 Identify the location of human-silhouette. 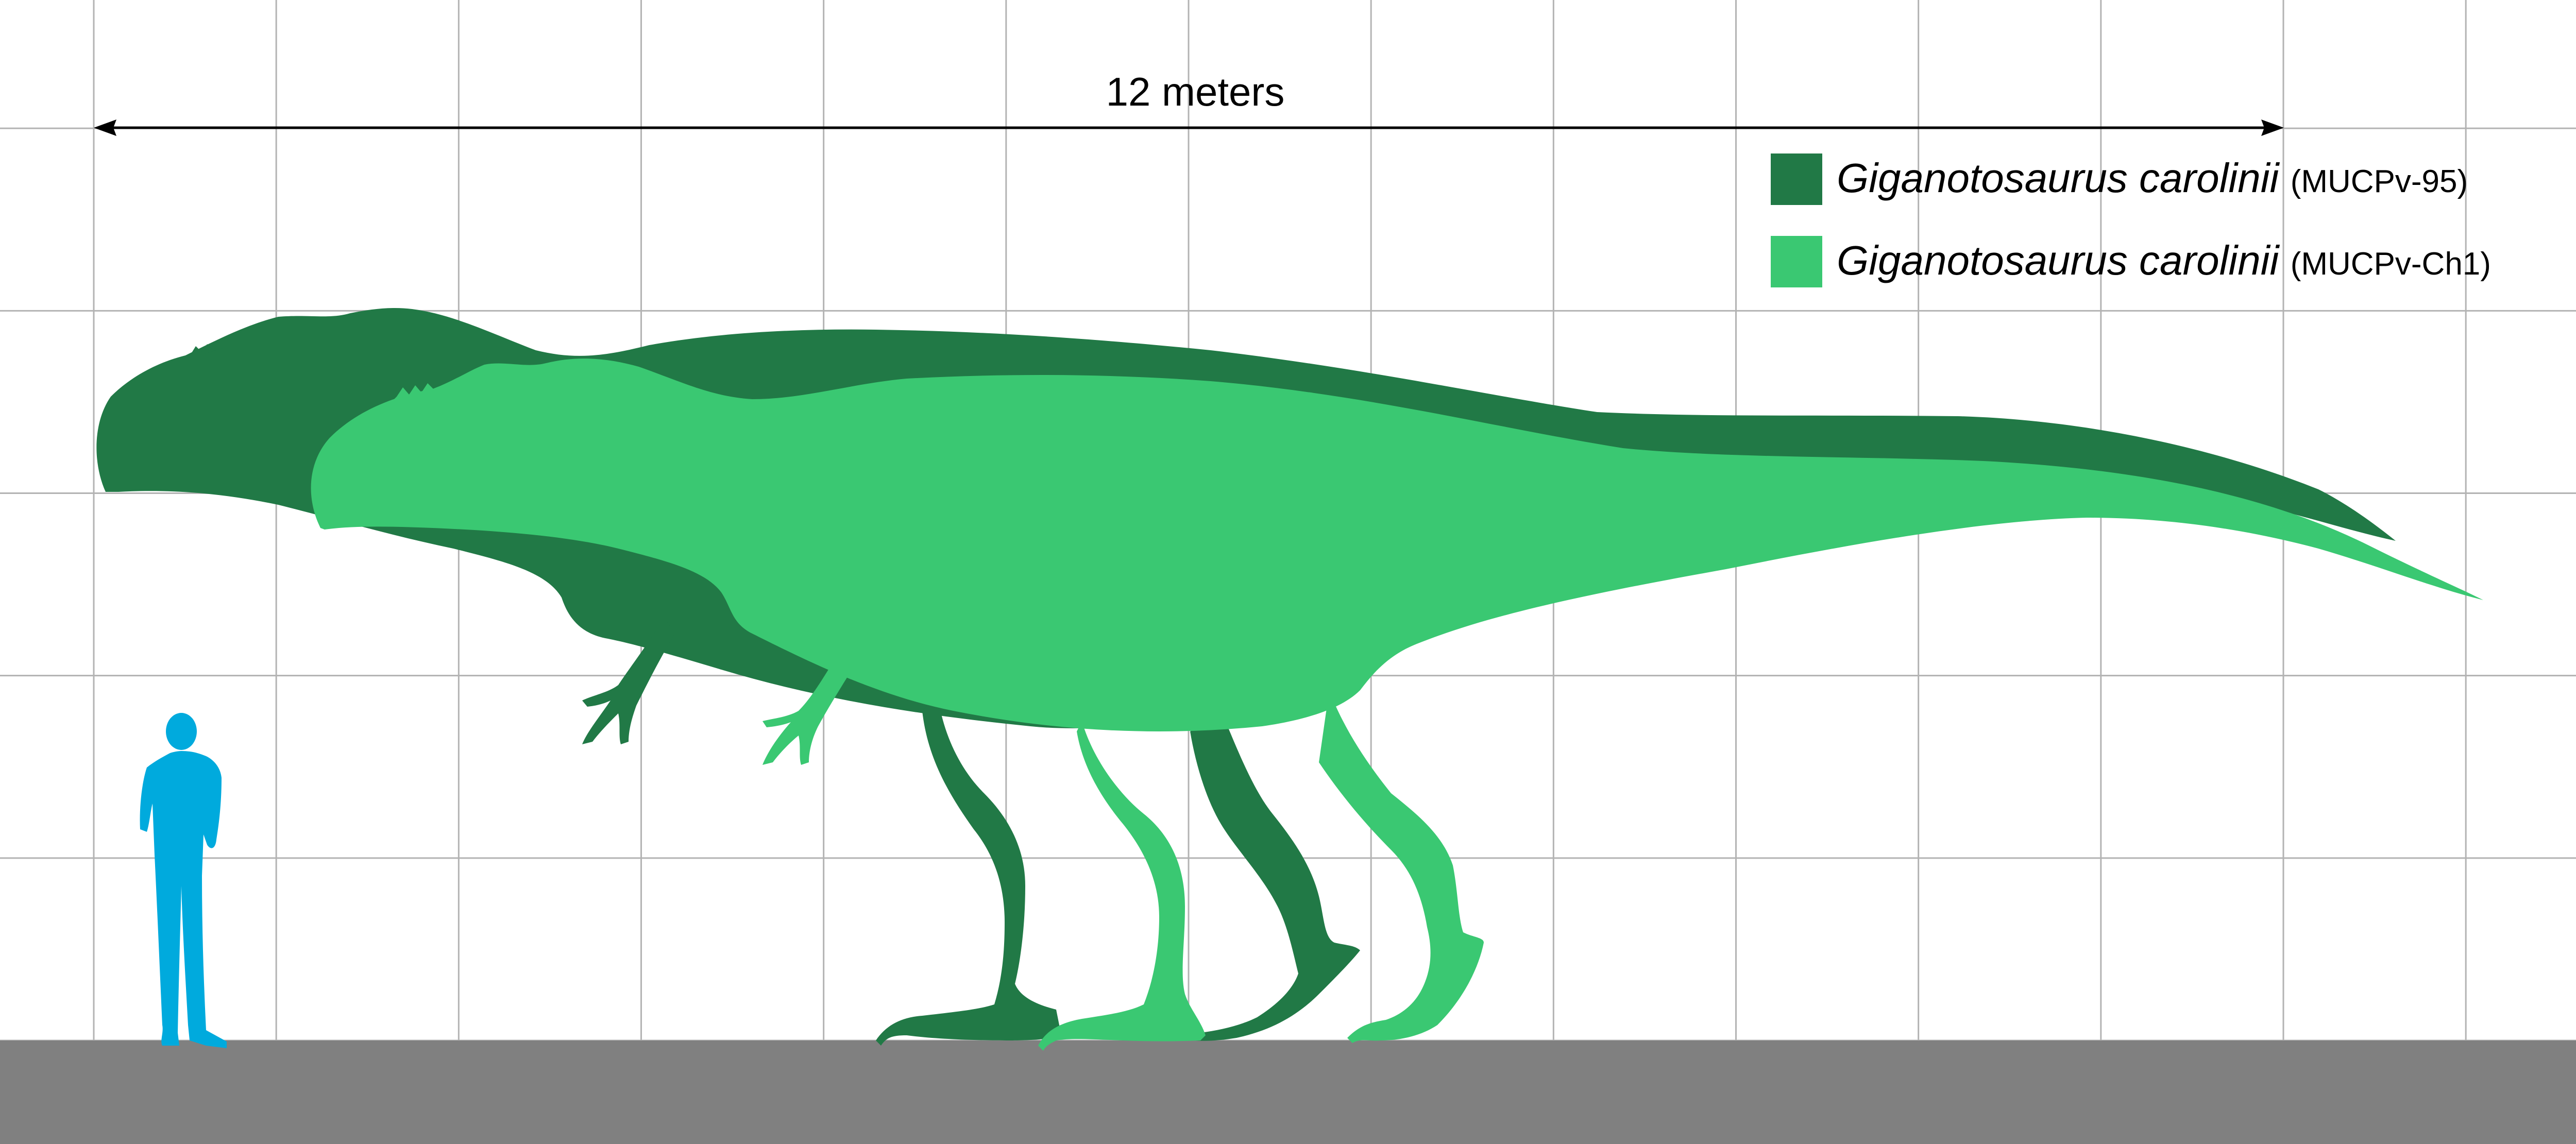
(183, 880).